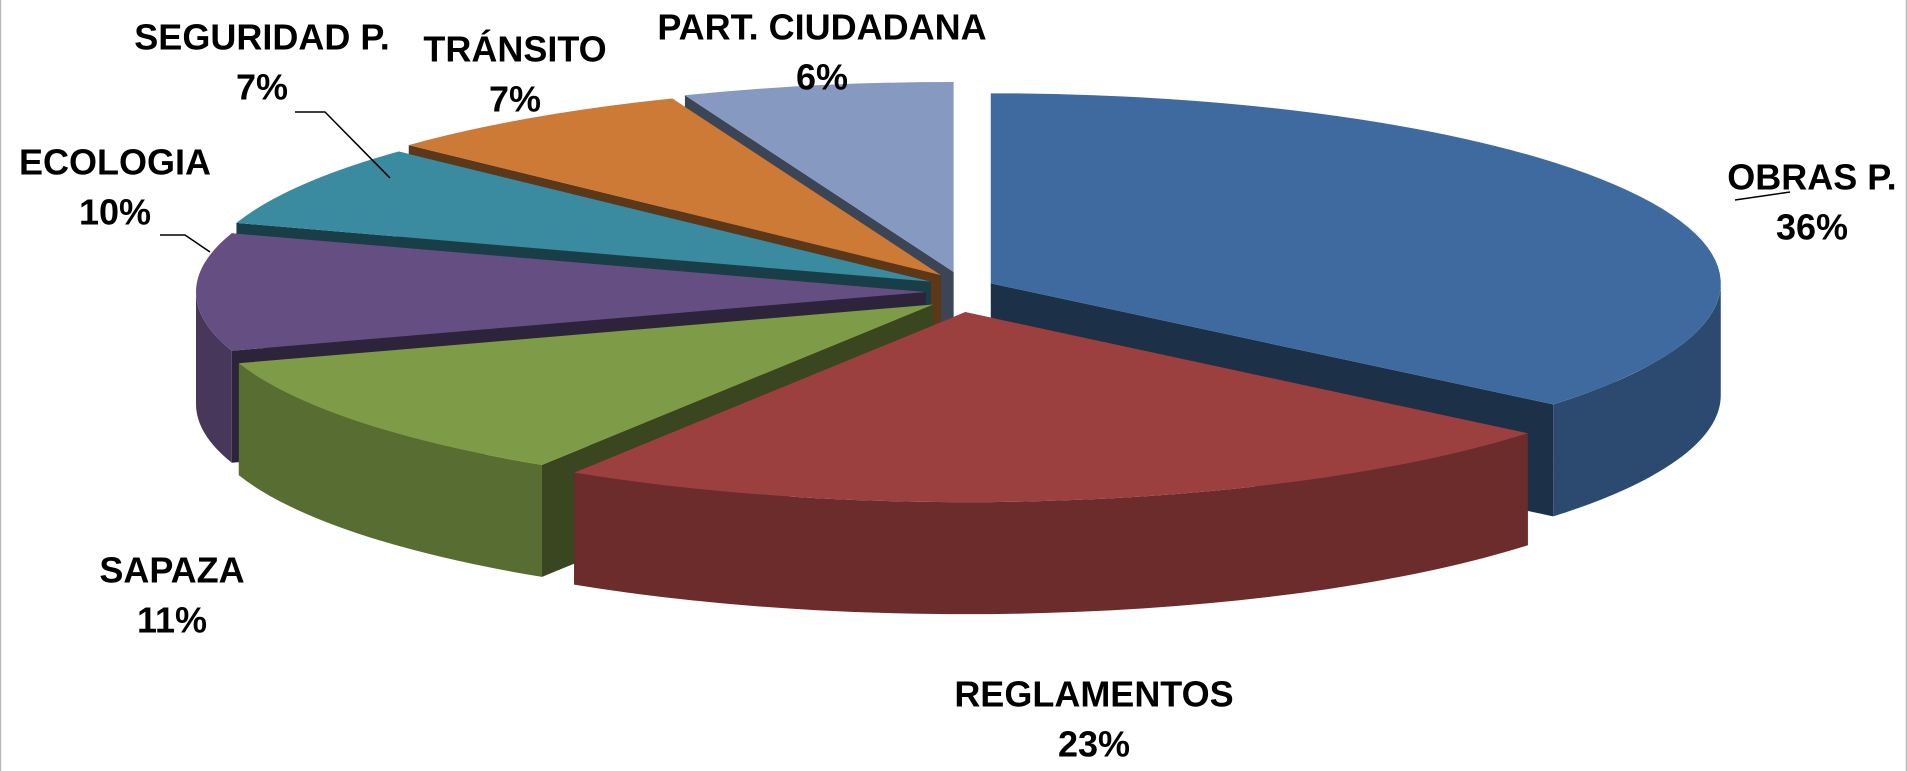 Image resolution: width=1907 pixels, height=771 pixels. I want to click on category-label: PART. CIUDADANA, so click(821, 27).